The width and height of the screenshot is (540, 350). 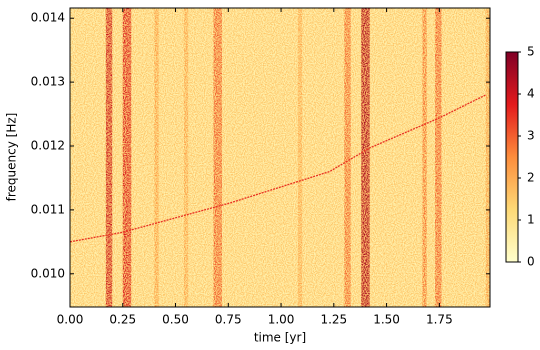 What do you see at coordinates (175, 320) in the screenshot?
I see `x-tick-label: 0.50` at bounding box center [175, 320].